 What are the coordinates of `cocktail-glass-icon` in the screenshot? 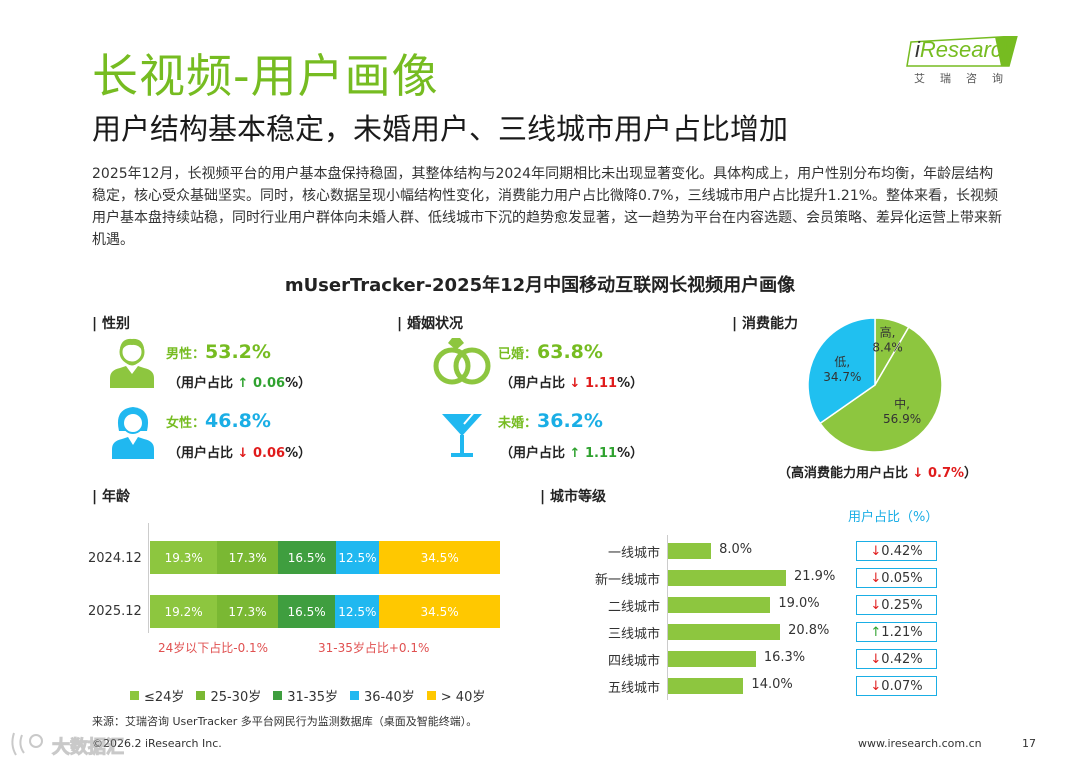 It's located at (462, 433).